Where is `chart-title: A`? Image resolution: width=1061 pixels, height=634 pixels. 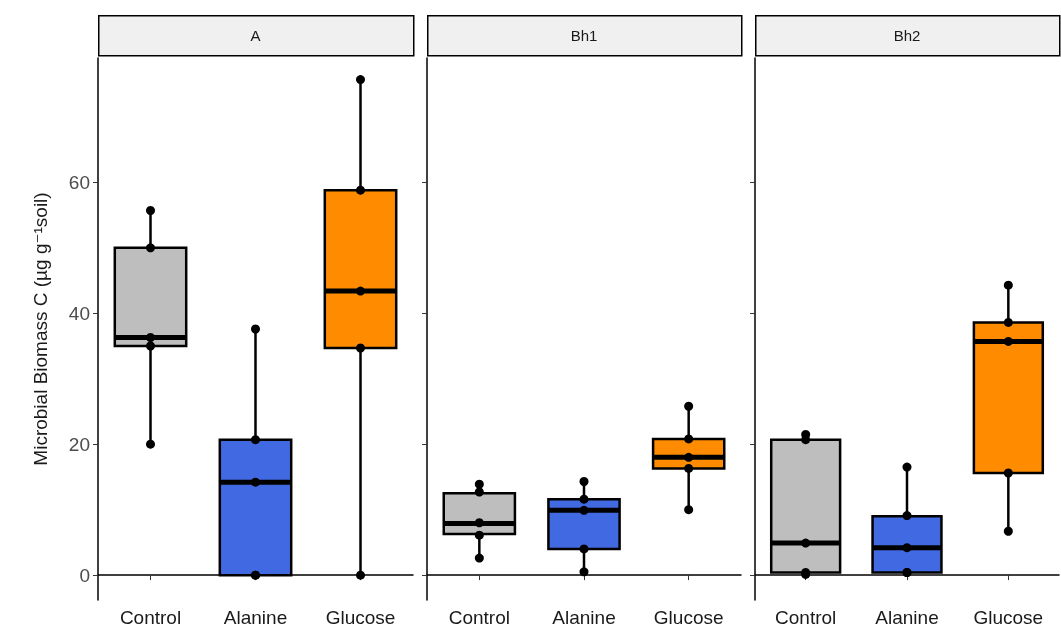 chart-title: A is located at coordinates (255, 35).